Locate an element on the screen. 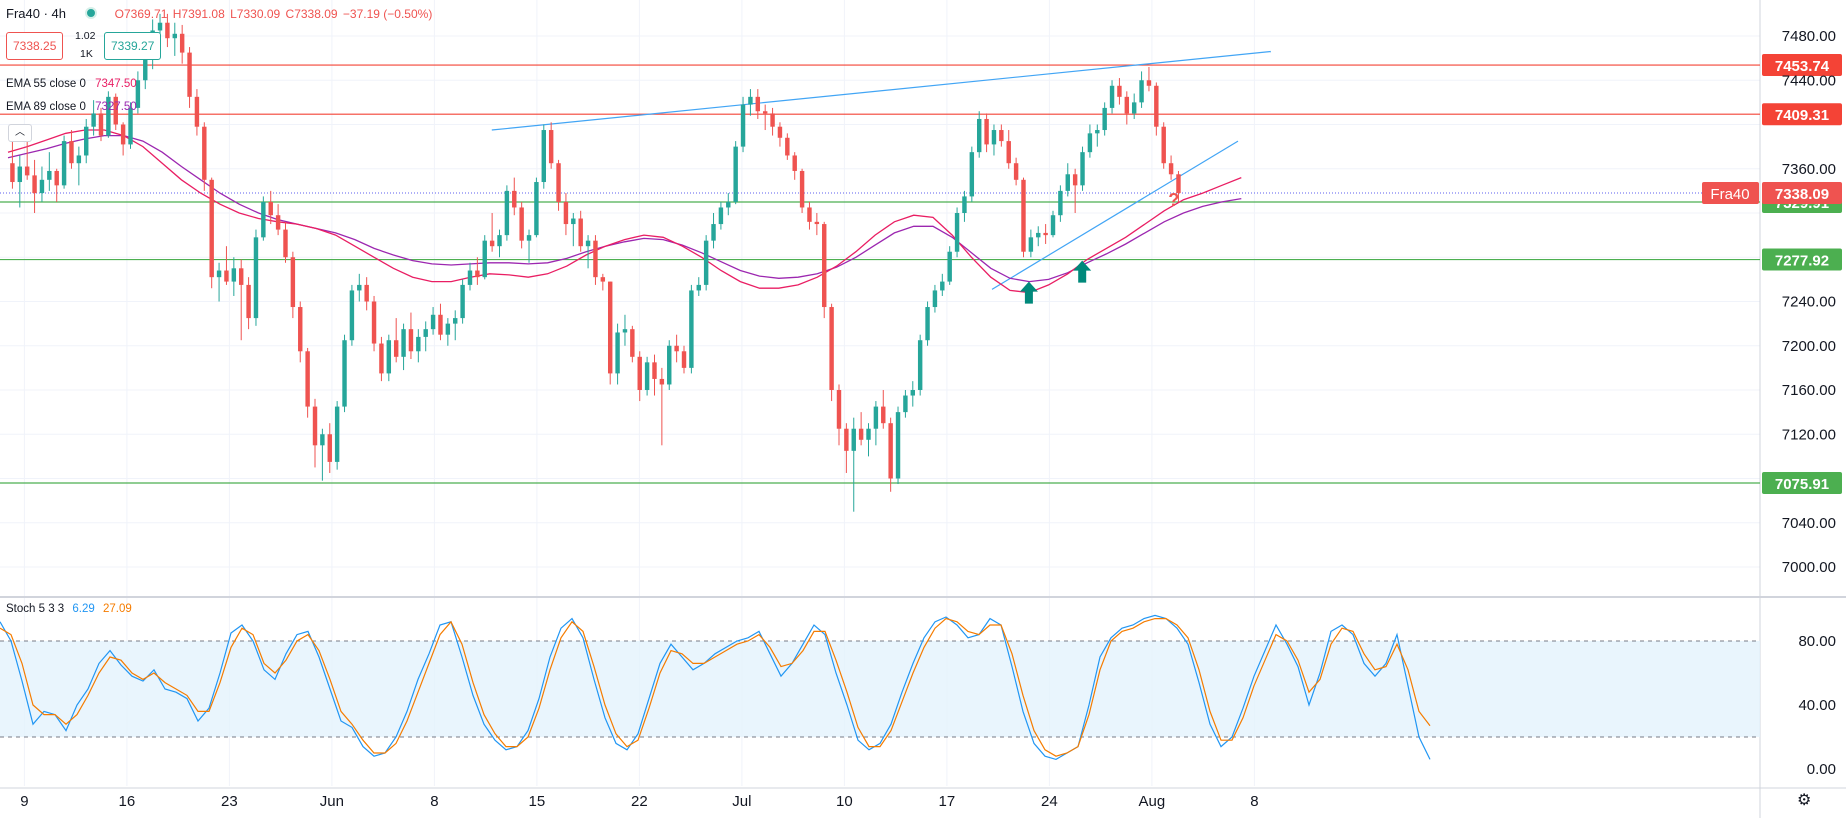 This screenshot has height=818, width=1846. collapse-legend-button: ︿ is located at coordinates (20, 133).